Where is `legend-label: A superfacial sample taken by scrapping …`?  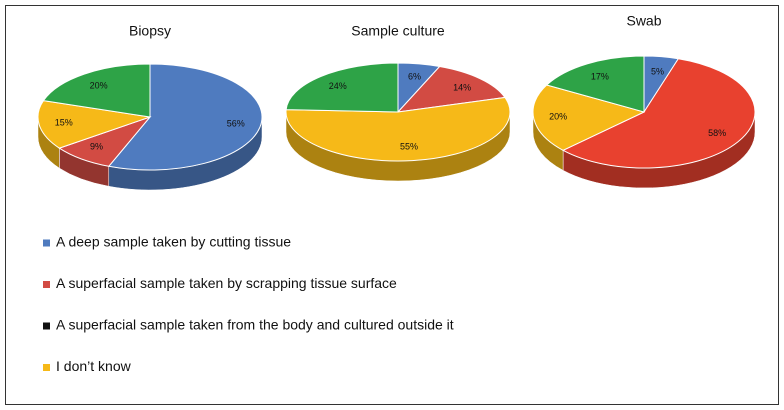
legend-label: A superfacial sample taken by scrapping … is located at coordinates (226, 283).